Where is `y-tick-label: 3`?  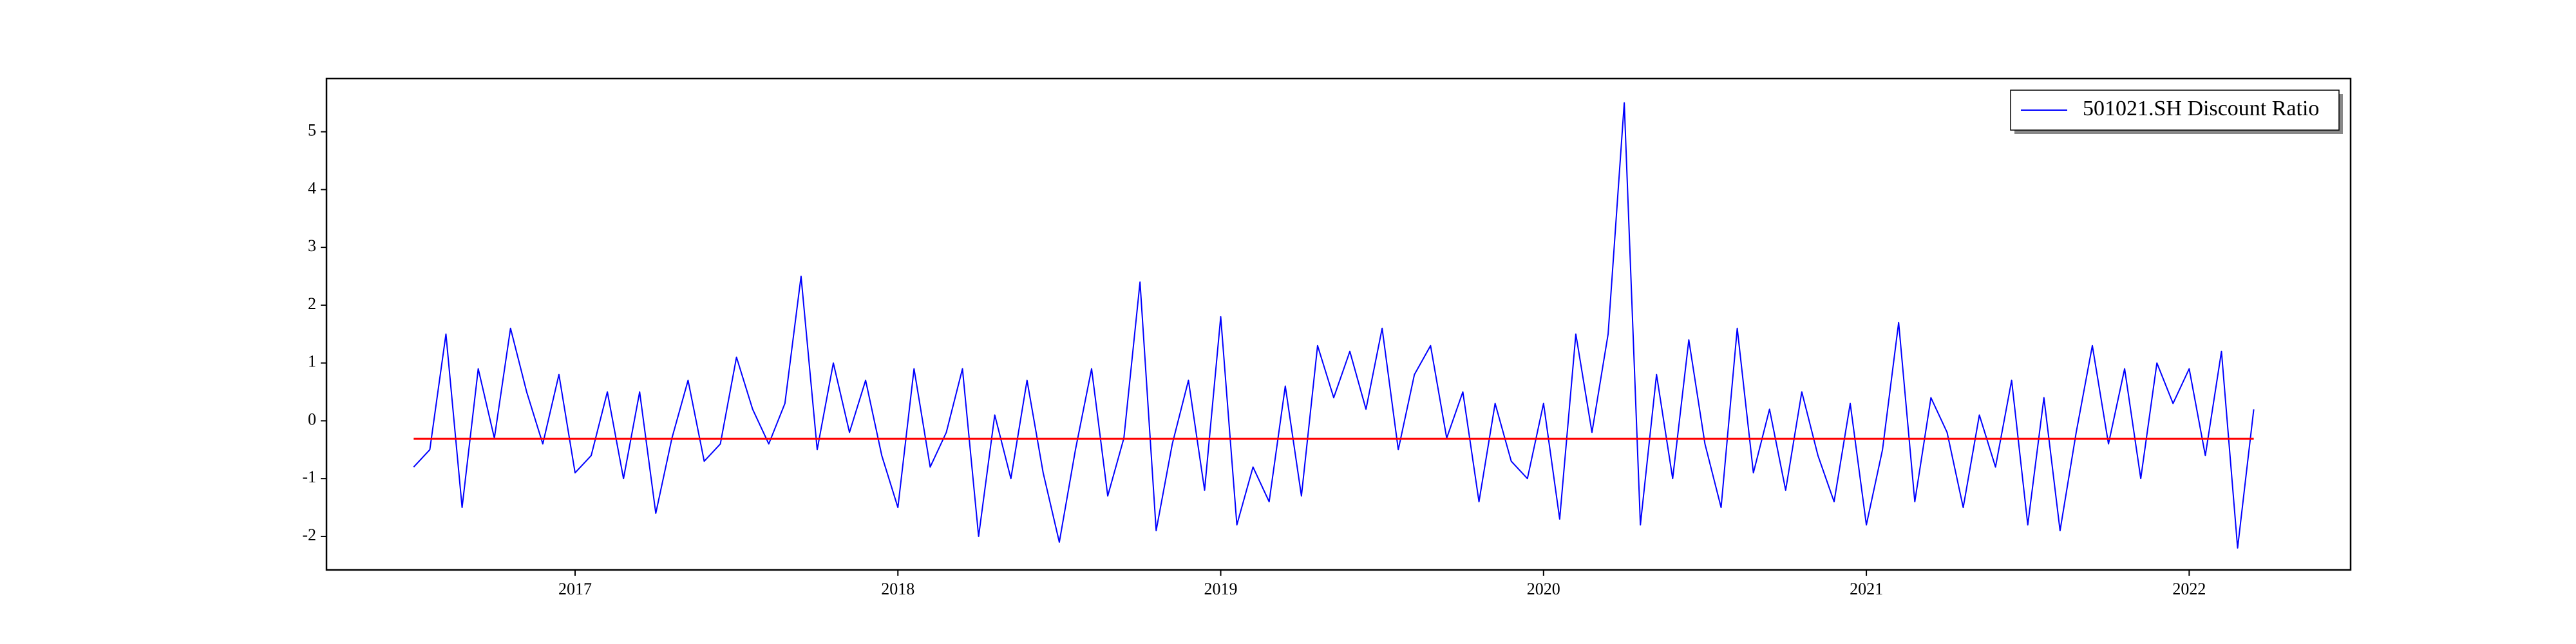
y-tick-label: 3 is located at coordinates (312, 246).